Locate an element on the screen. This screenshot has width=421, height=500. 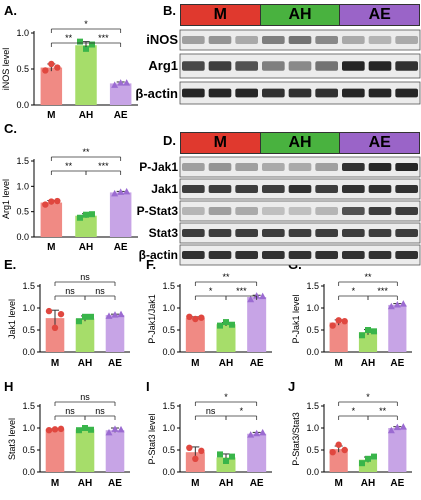
panel-letter-c: C. is located at coordinates (10, 128).